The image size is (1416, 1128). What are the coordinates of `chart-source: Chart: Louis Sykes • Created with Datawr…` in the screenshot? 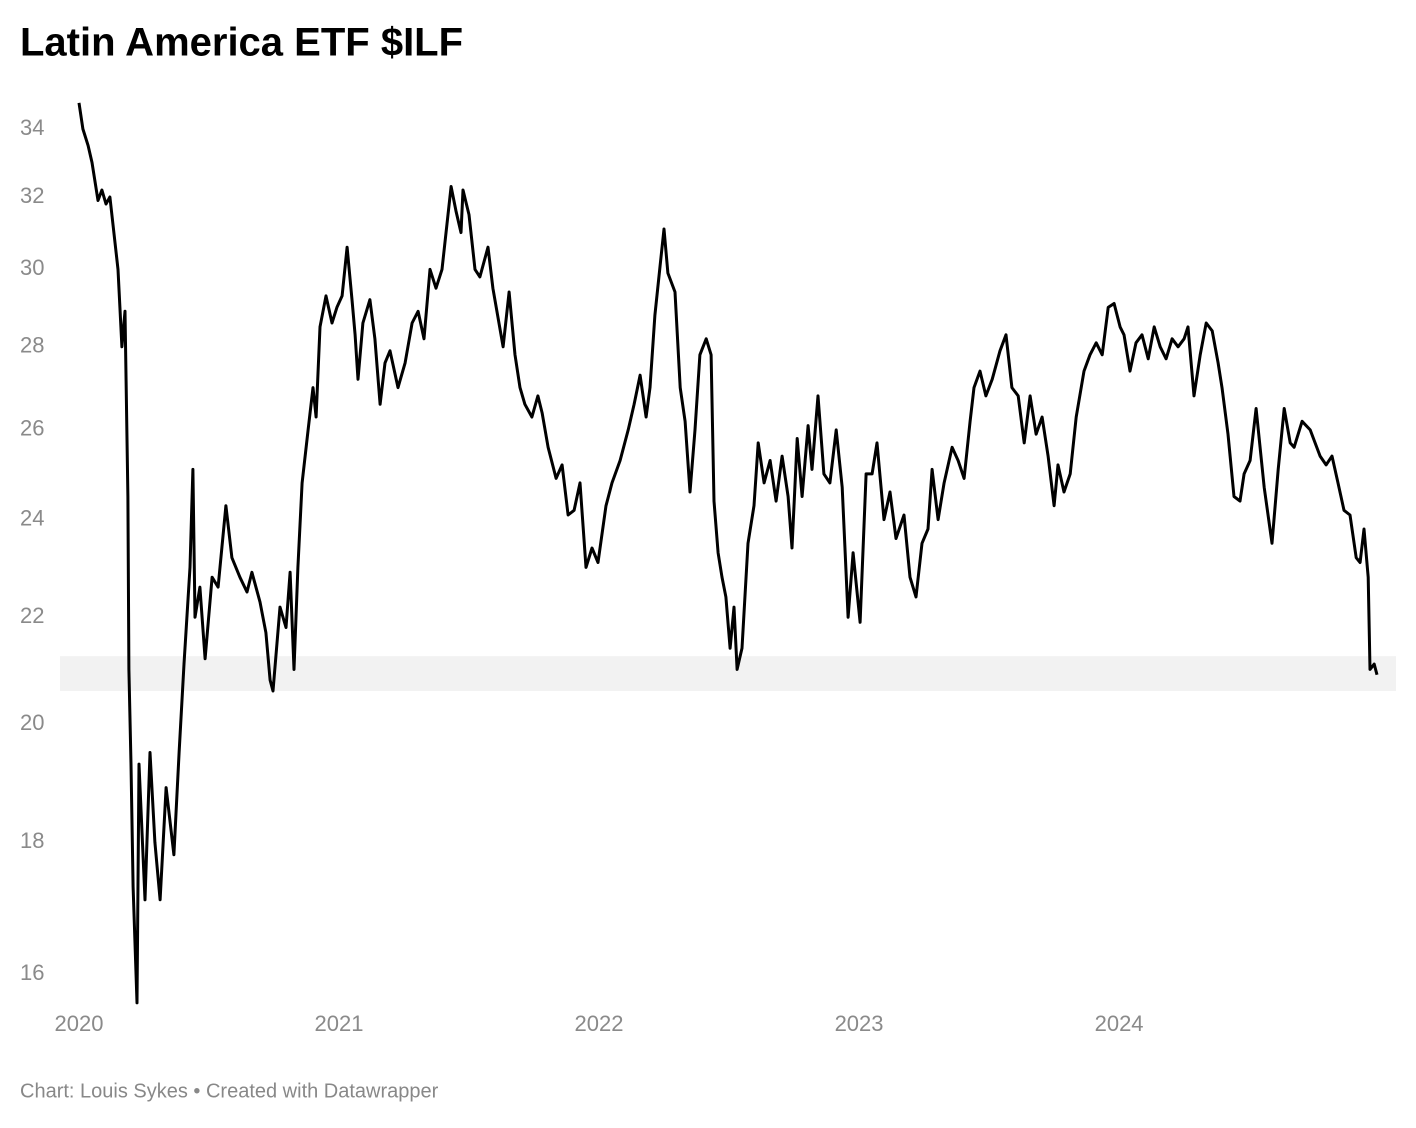 It's located at (229, 1091).